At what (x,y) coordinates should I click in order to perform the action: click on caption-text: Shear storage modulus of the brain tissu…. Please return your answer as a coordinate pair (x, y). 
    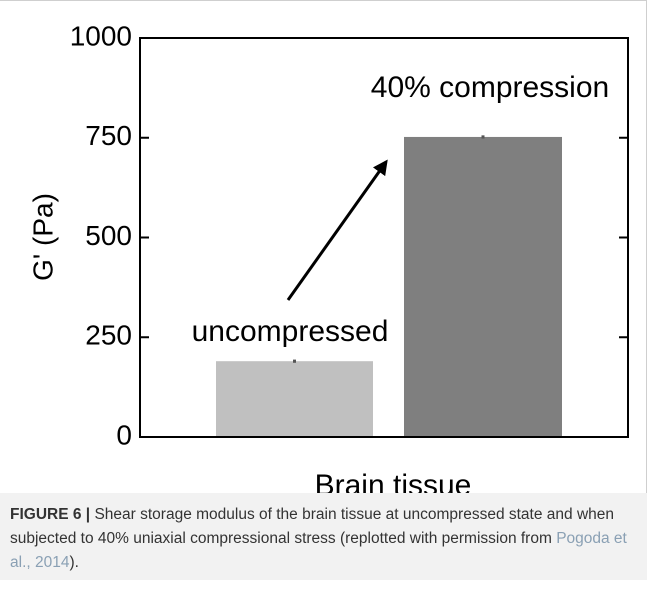
    Looking at the image, I should click on (312, 526).